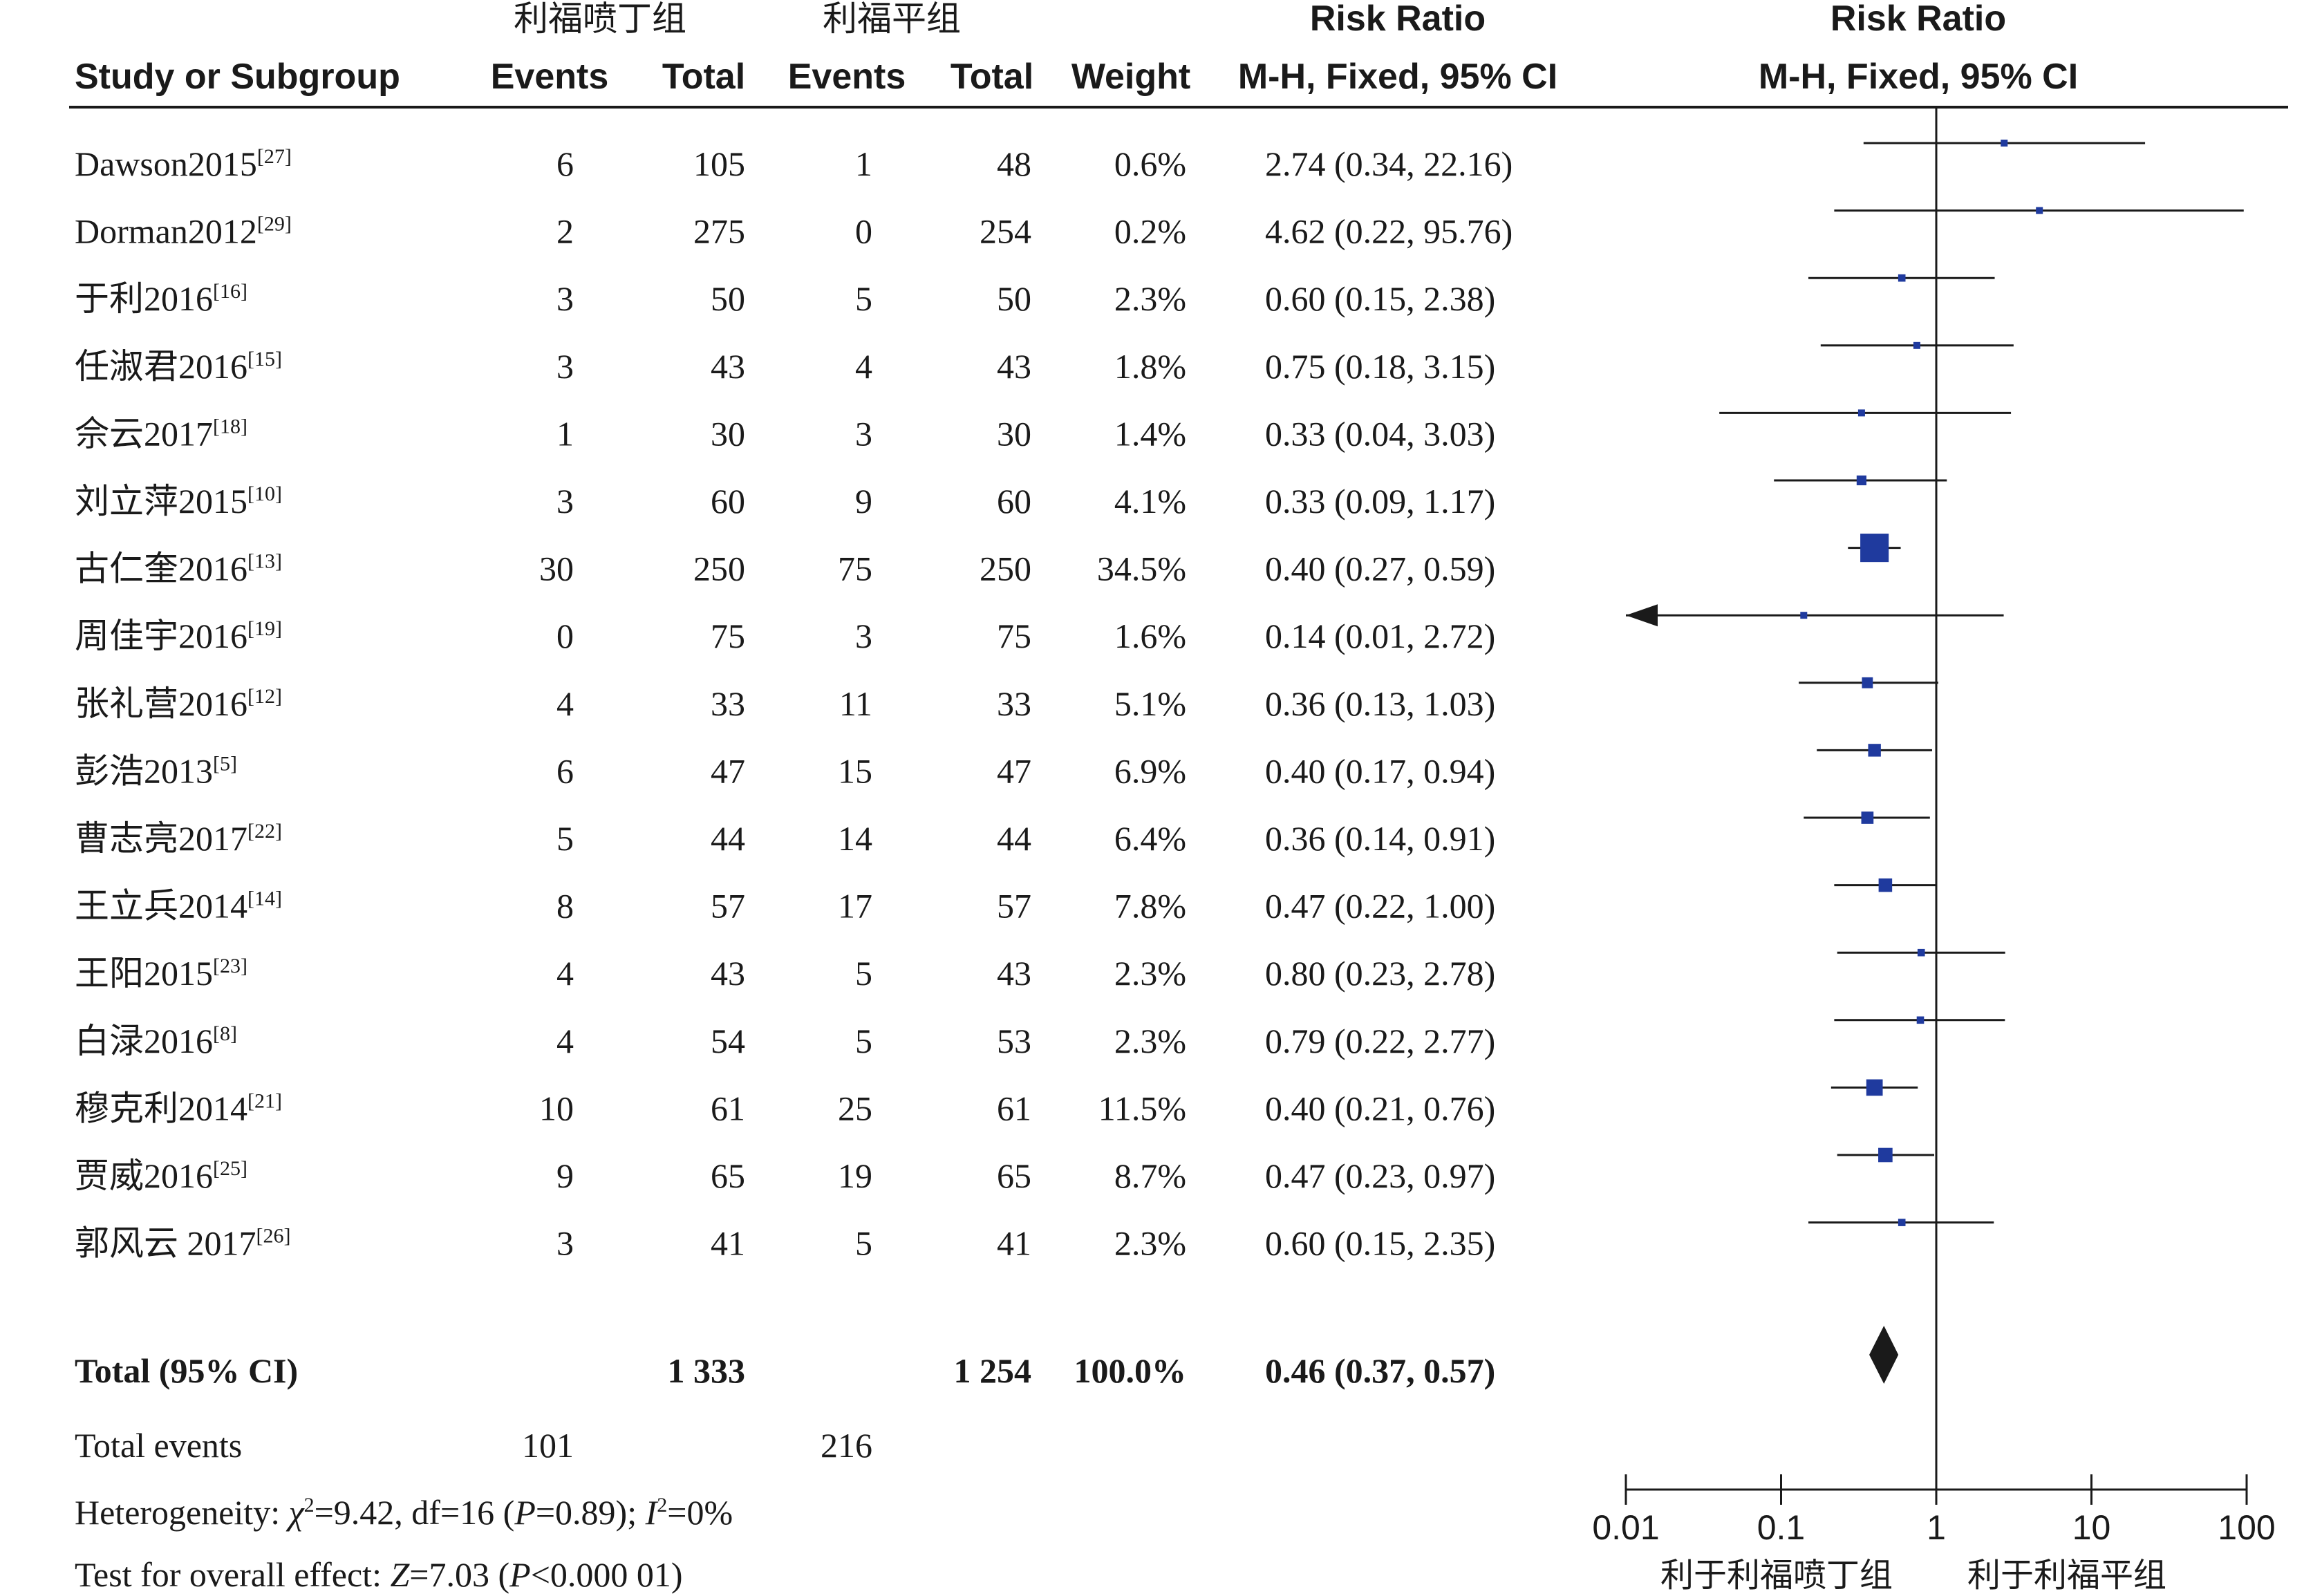 Image resolution: width=2313 pixels, height=1596 pixels. I want to click on study-column-header: Study or Subgroup, so click(238, 77).